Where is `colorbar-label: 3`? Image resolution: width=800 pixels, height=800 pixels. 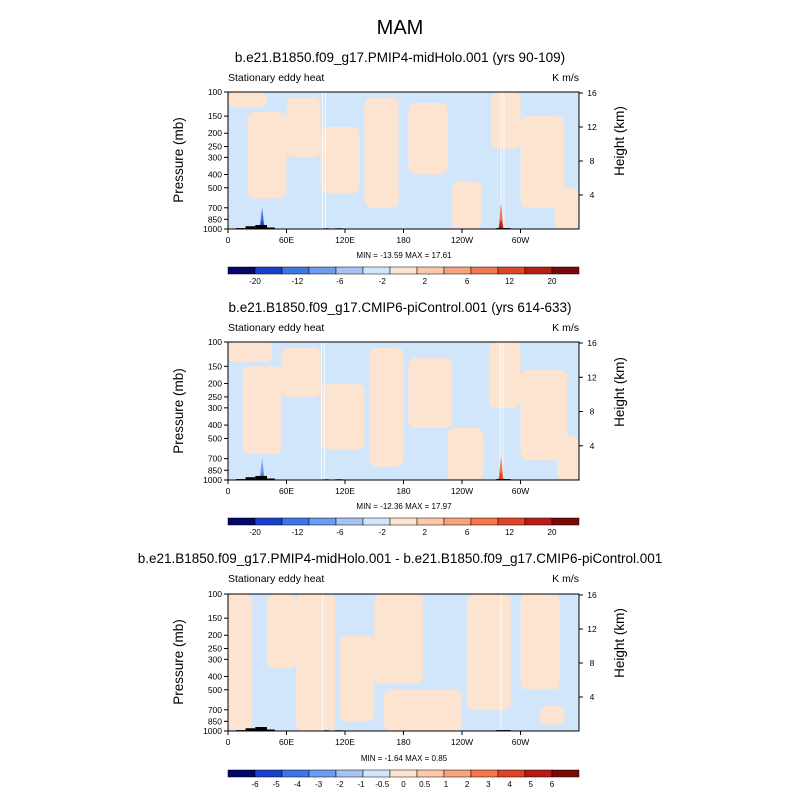 colorbar-label: 3 is located at coordinates (488, 784).